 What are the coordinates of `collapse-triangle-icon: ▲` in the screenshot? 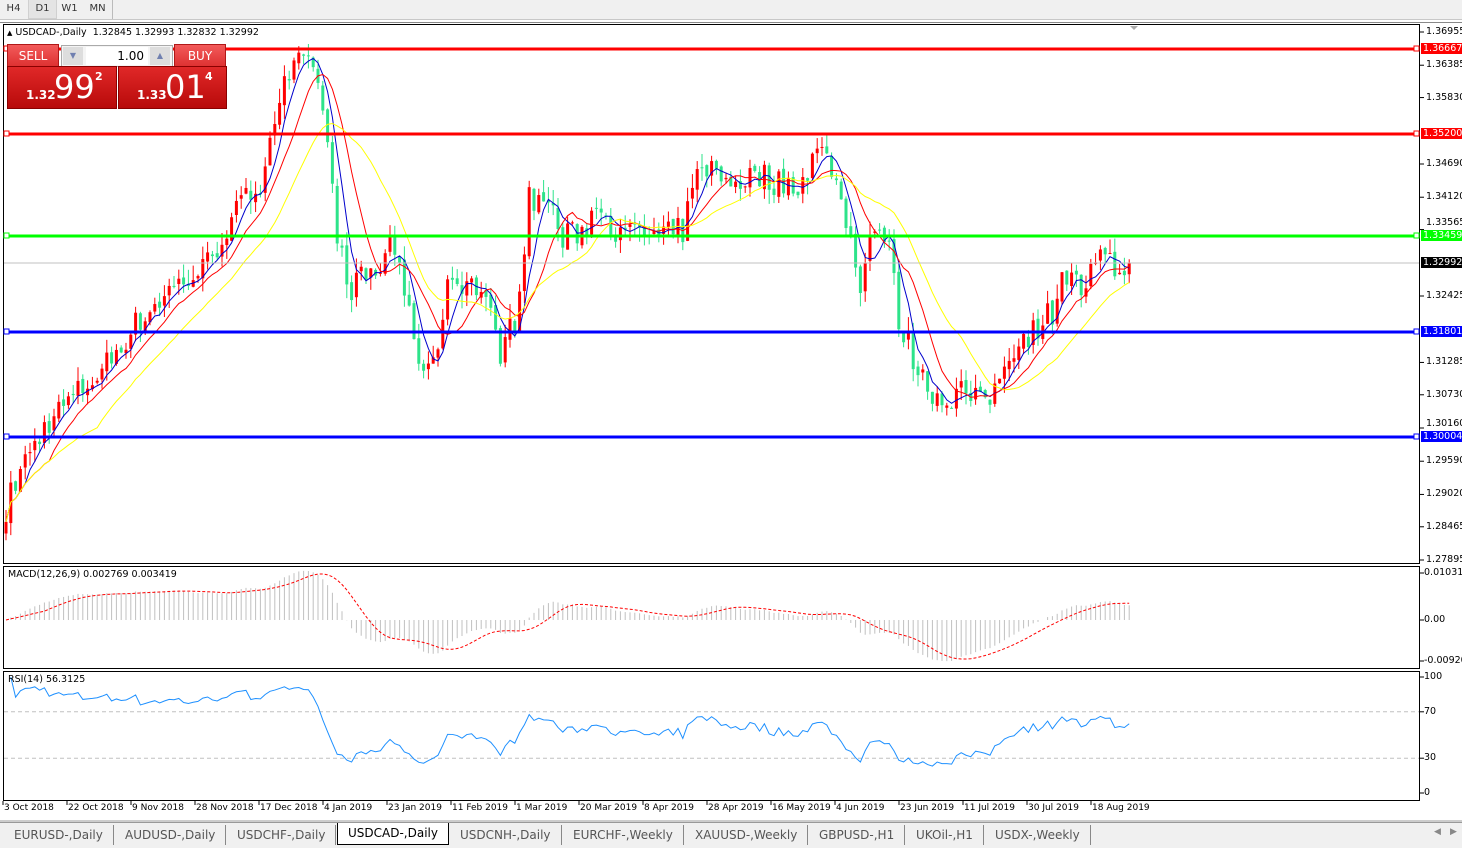 It's located at (10, 33).